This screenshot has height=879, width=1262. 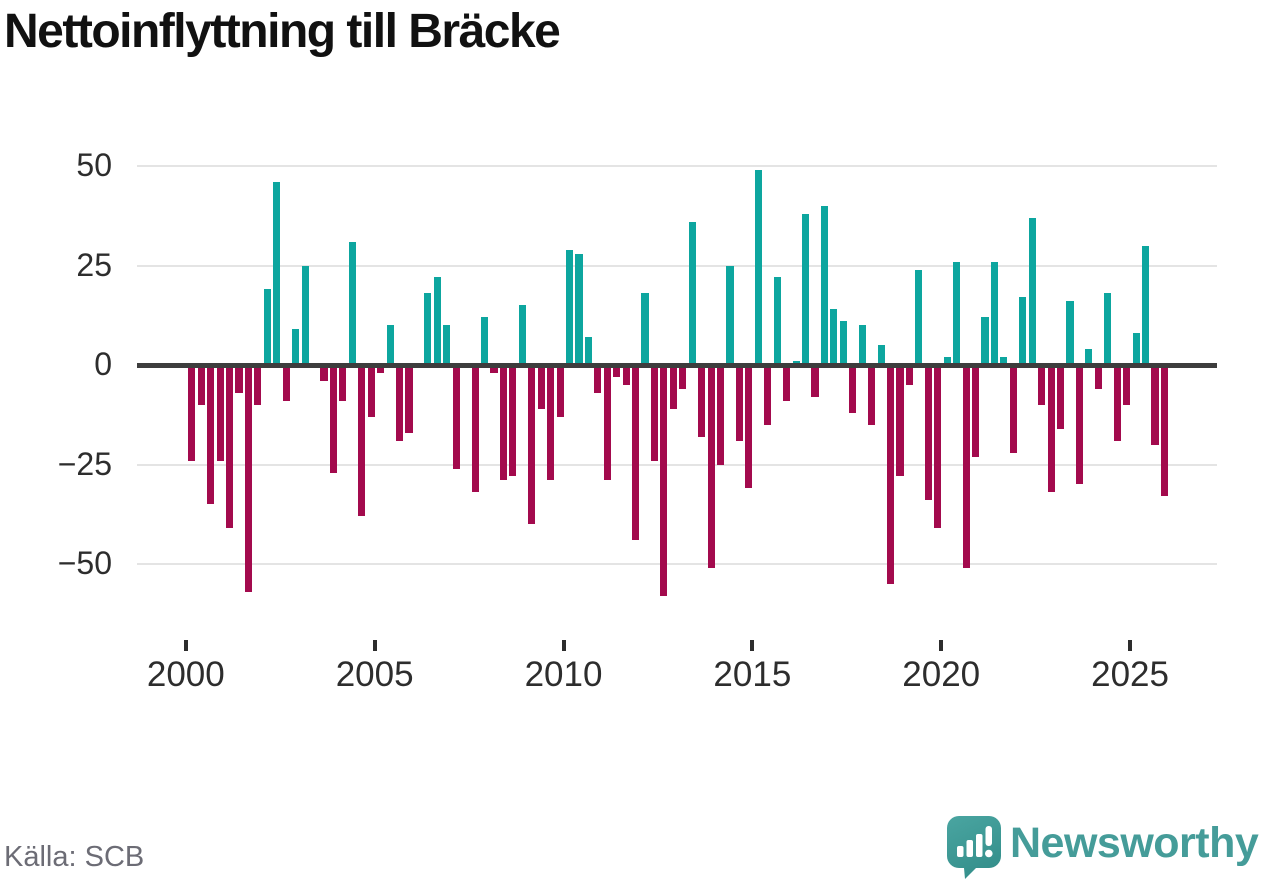 I want to click on source-note: Källa: SCB, so click(x=74, y=857).